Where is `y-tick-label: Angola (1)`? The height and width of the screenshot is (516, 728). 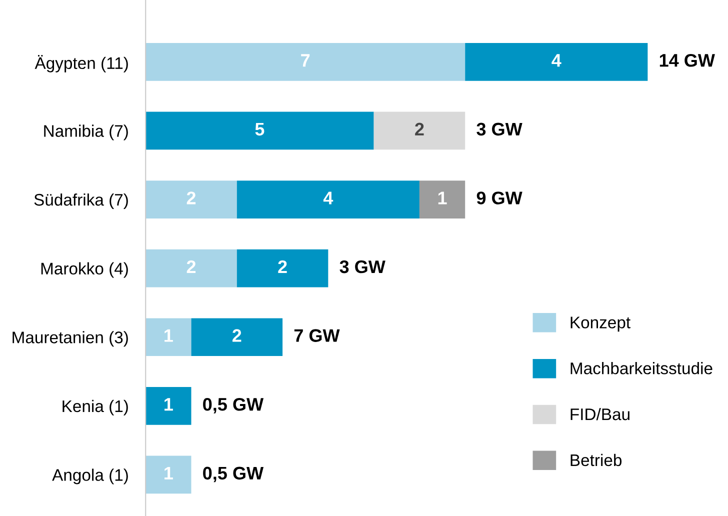 y-tick-label: Angola (1) is located at coordinates (90, 476).